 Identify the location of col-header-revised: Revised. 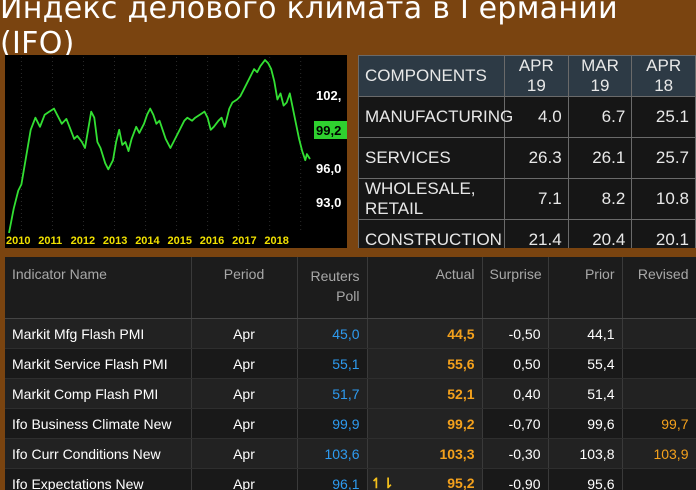
(659, 288).